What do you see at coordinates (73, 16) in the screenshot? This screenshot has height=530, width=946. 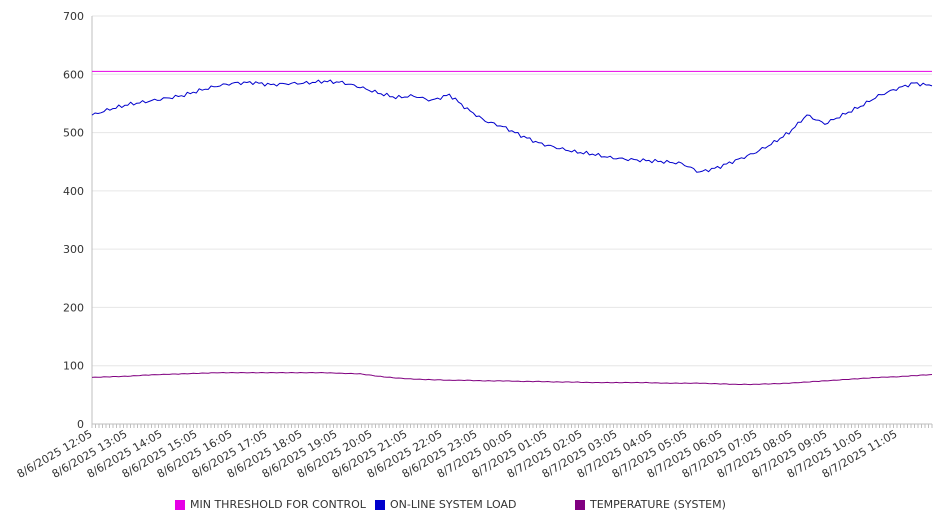 I see `y-tick-label: 700` at bounding box center [73, 16].